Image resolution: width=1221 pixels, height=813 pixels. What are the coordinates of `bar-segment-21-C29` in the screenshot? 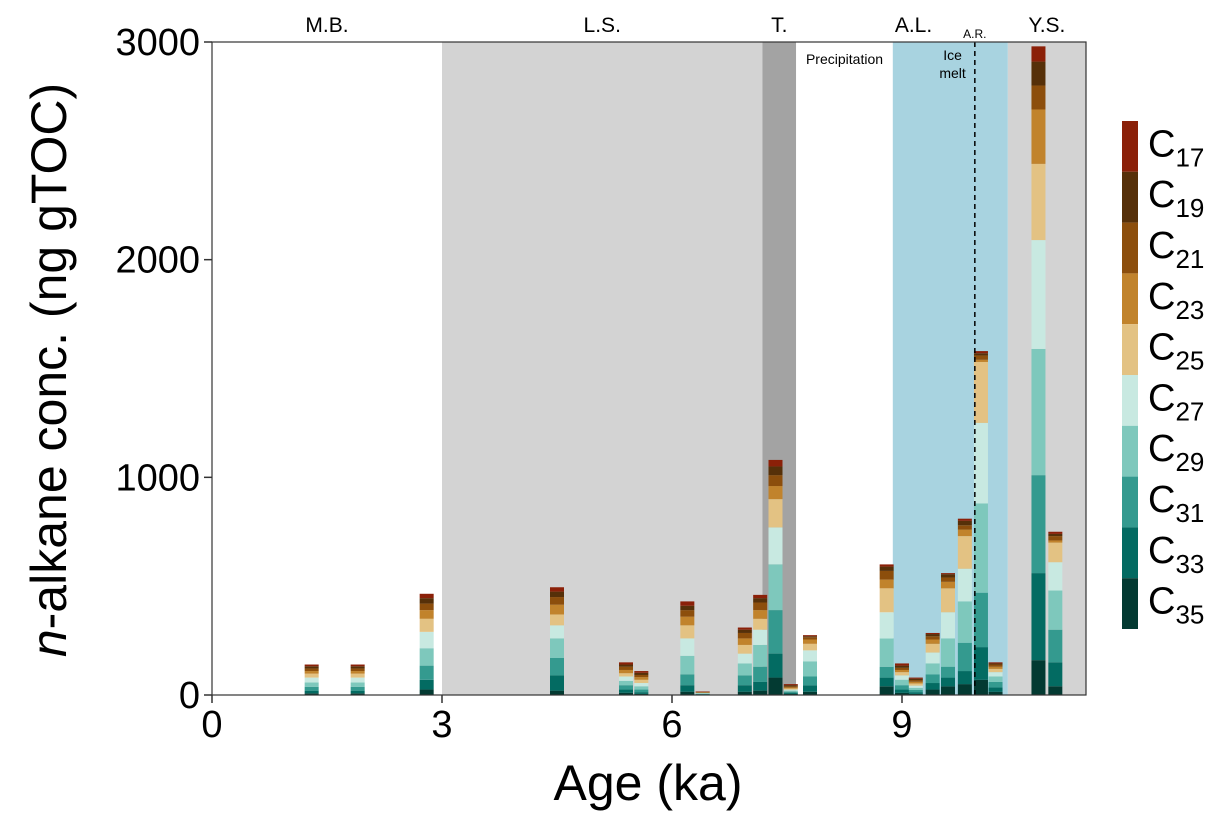 It's located at (1038, 412).